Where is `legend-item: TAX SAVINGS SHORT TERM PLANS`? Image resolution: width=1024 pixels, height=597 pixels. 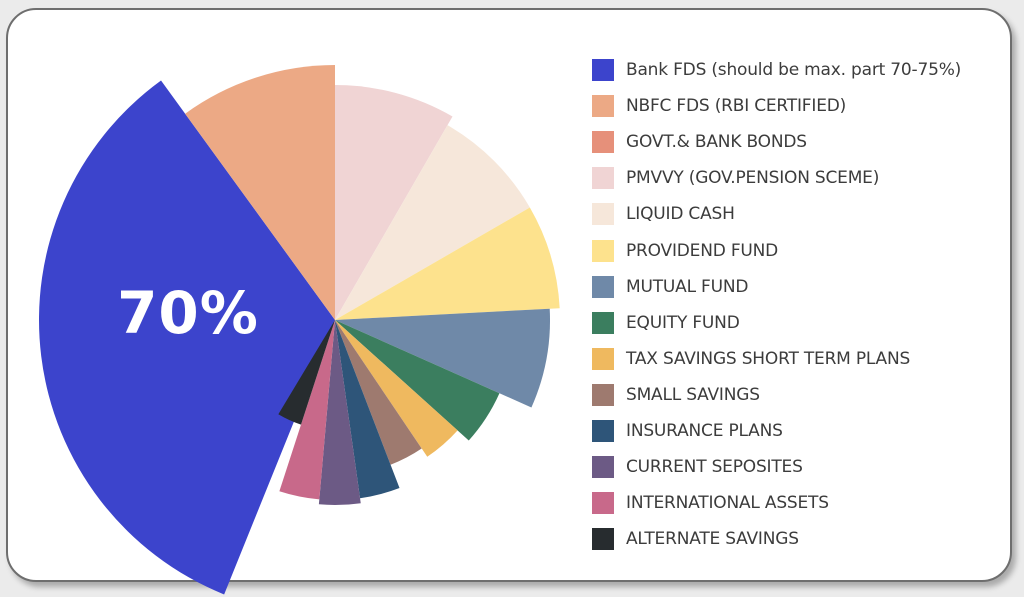 legend-item: TAX SAVINGS SHORT TERM PLANS is located at coordinates (776, 359).